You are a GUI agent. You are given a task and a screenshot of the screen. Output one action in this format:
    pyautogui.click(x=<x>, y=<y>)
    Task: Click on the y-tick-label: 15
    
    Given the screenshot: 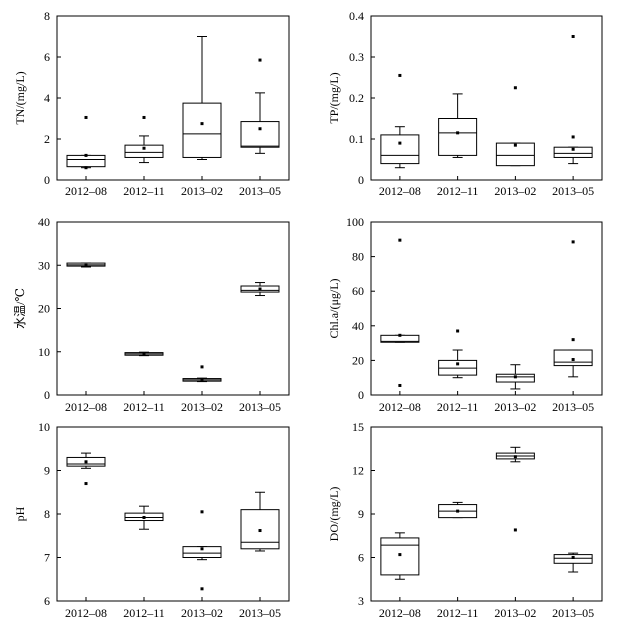 What is the action you would take?
    pyautogui.click(x=358, y=427)
    